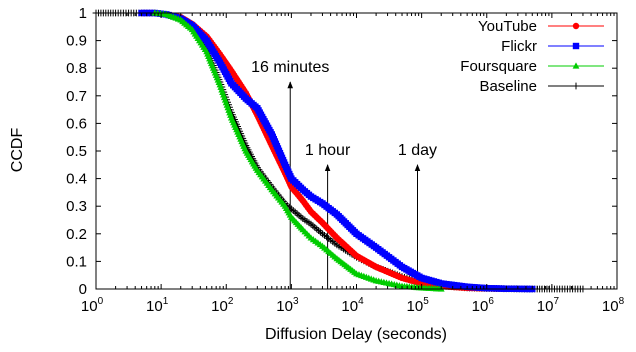 The image size is (636, 352). I want to click on x-tick-exponent: 8, so click(622, 301).